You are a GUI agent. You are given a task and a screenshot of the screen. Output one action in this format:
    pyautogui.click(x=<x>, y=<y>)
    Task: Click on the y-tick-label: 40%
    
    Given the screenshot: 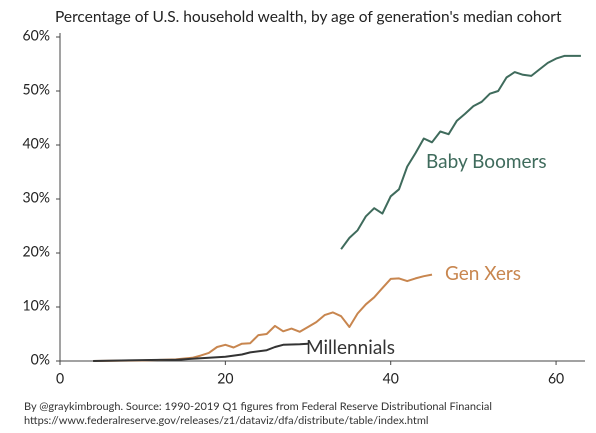 What is the action you would take?
    pyautogui.click(x=36, y=143)
    